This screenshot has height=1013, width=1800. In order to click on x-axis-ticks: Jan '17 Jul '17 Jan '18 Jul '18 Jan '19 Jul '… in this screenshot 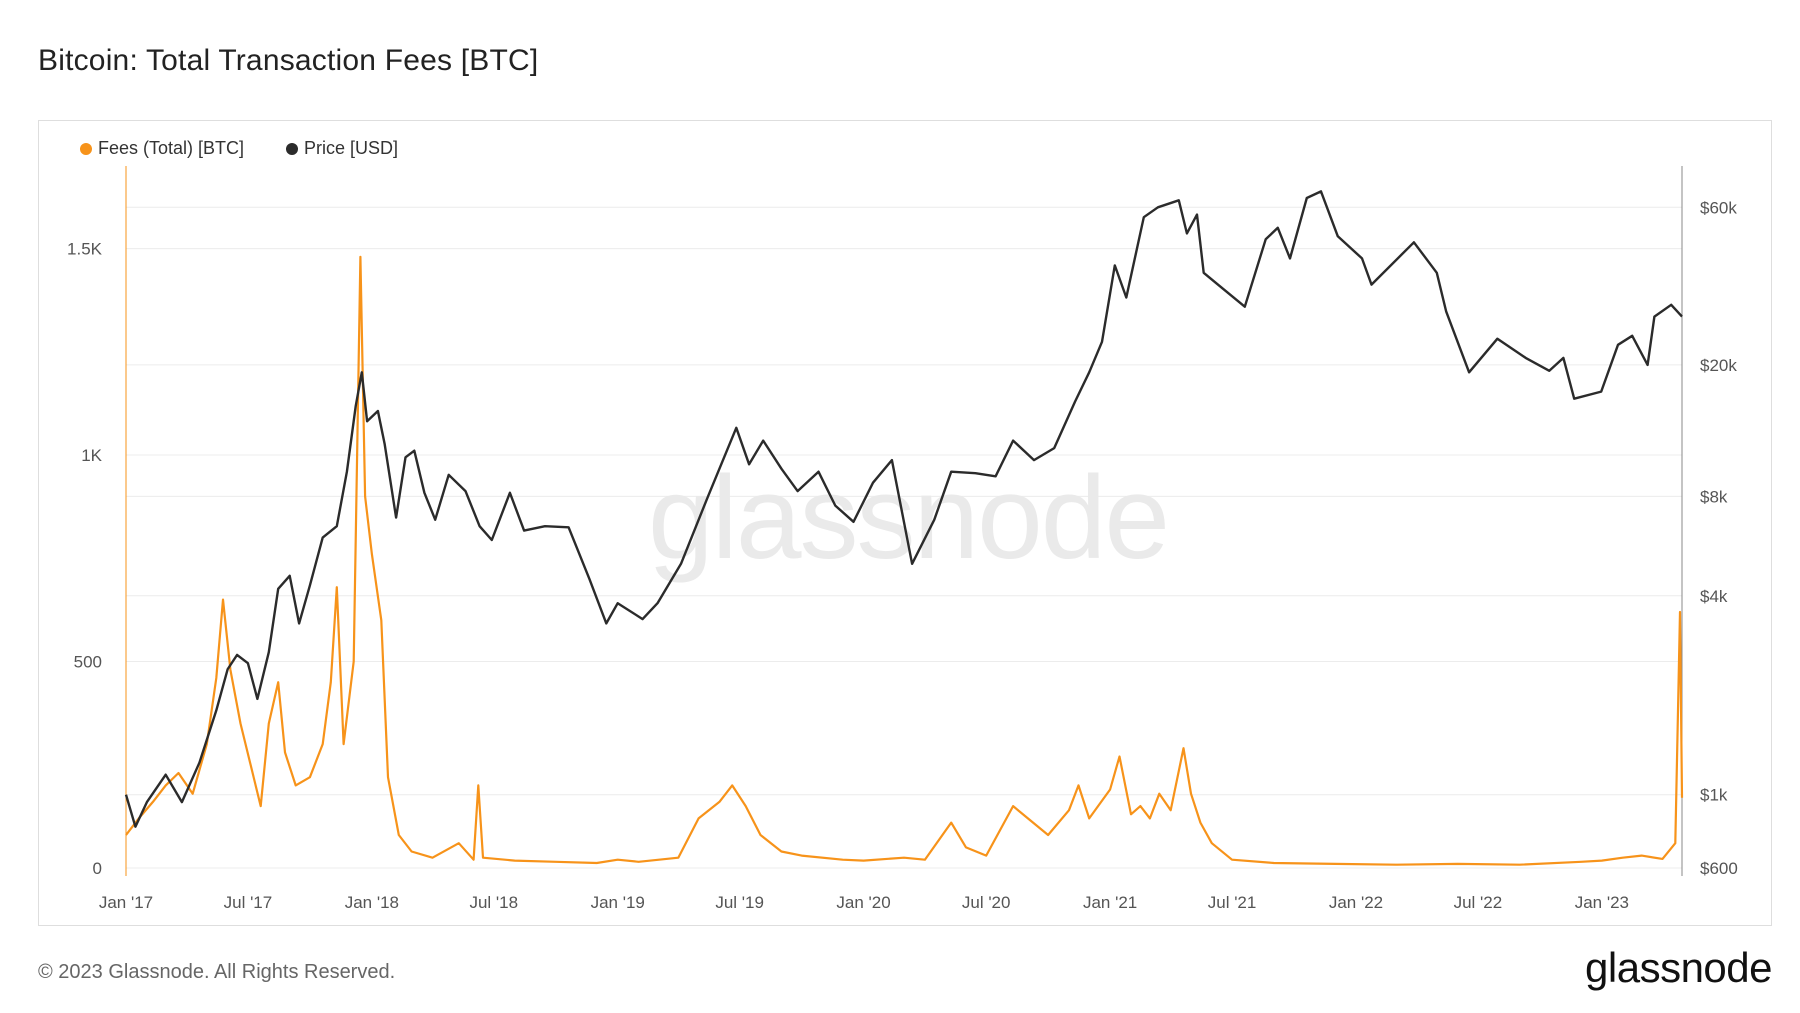, I will do `click(864, 902)`.